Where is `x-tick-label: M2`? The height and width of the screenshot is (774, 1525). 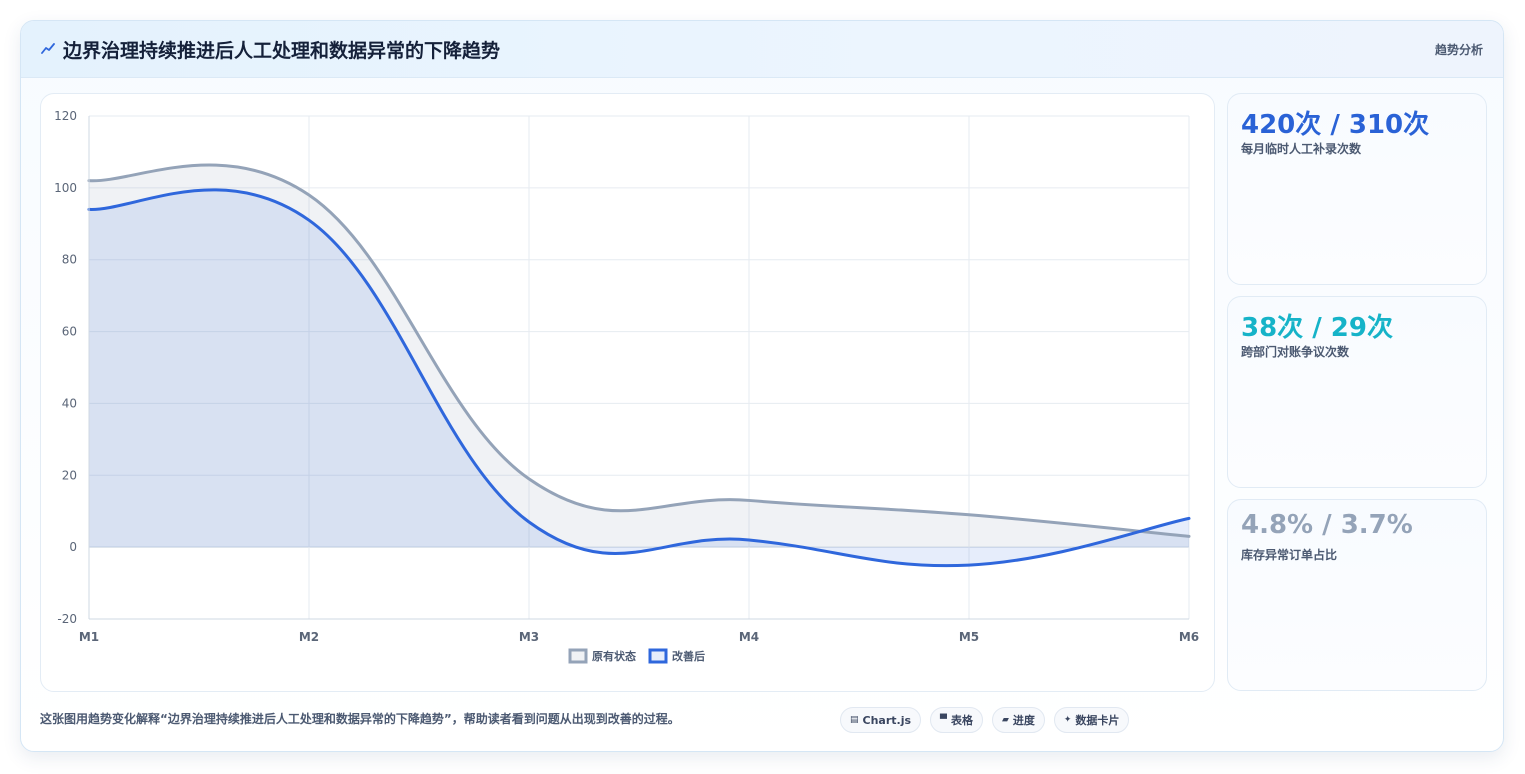
x-tick-label: M2 is located at coordinates (309, 637).